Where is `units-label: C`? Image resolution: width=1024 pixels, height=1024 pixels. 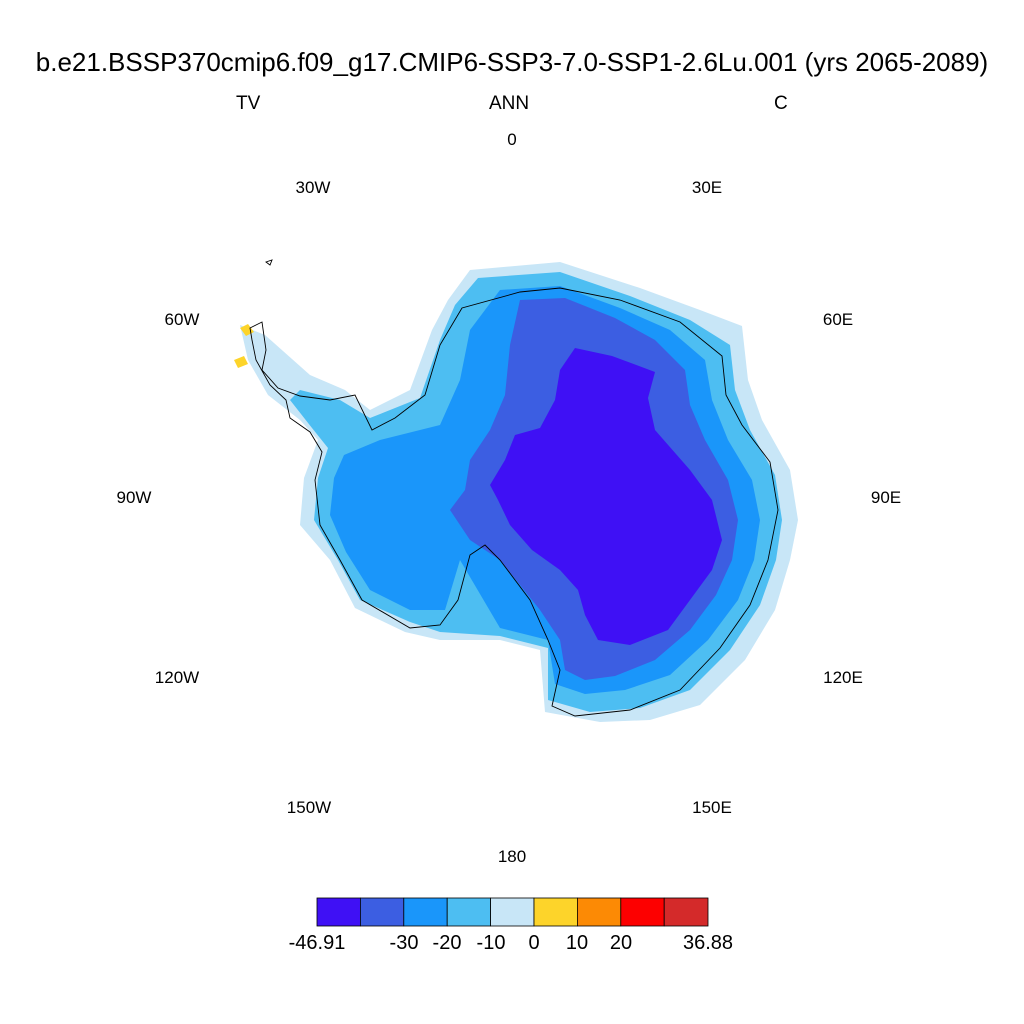
units-label: C is located at coordinates (781, 103).